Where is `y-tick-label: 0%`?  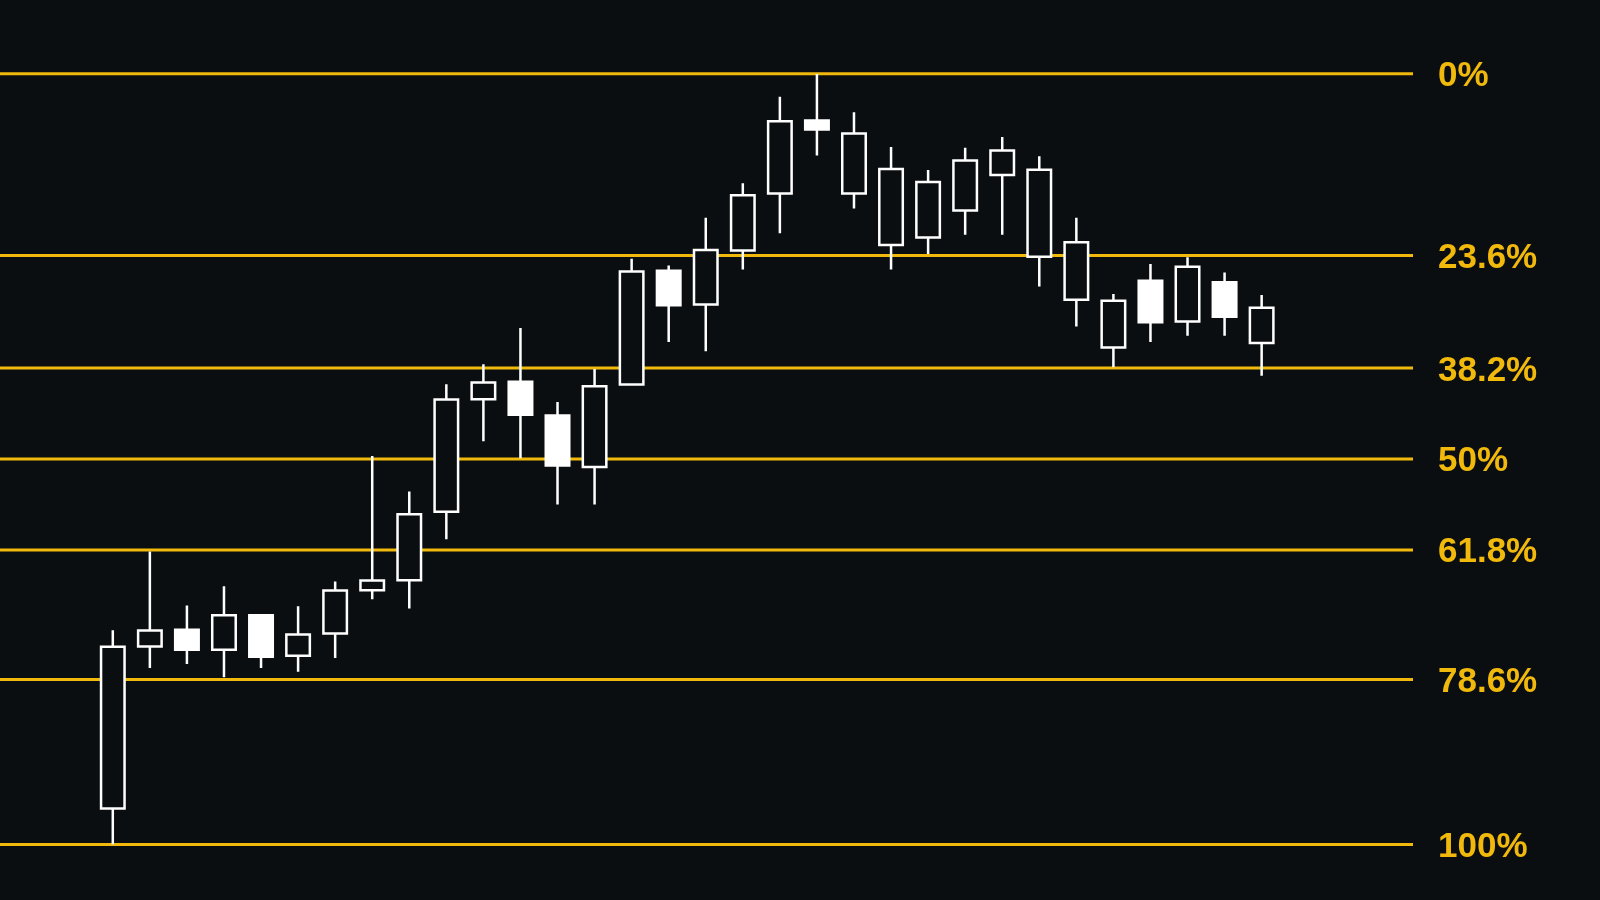
y-tick-label: 0% is located at coordinates (1463, 74).